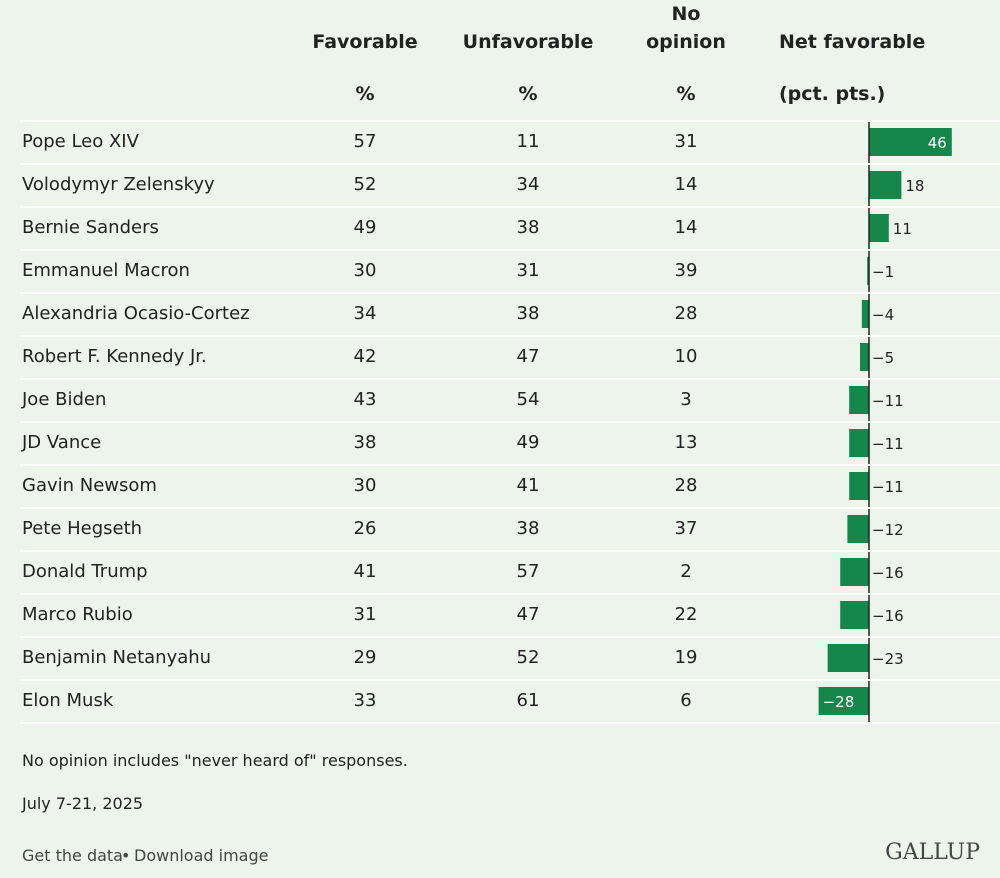 The width and height of the screenshot is (1000, 878). What do you see at coordinates (106, 270) in the screenshot?
I see `row-name: Emmanuel Macron` at bounding box center [106, 270].